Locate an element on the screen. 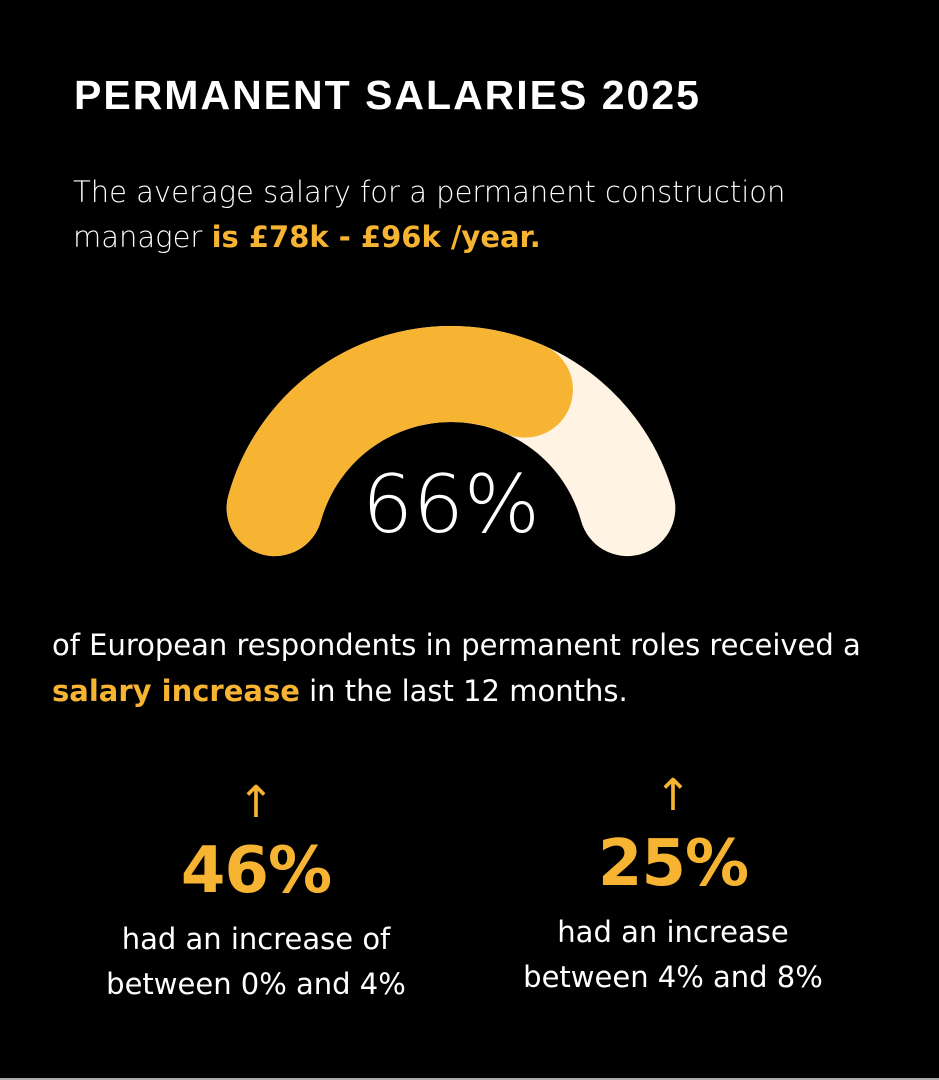  stat-card: ↑ 25% had an increase between 4% and 8% is located at coordinates (673, 884).